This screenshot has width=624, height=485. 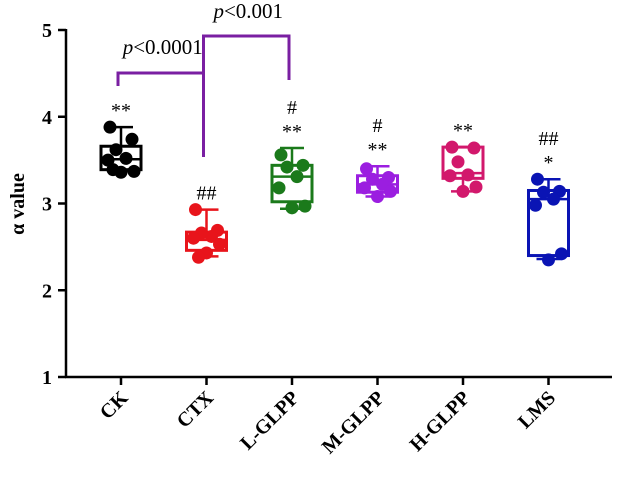 I want to click on box-ctx, so click(x=206, y=233).